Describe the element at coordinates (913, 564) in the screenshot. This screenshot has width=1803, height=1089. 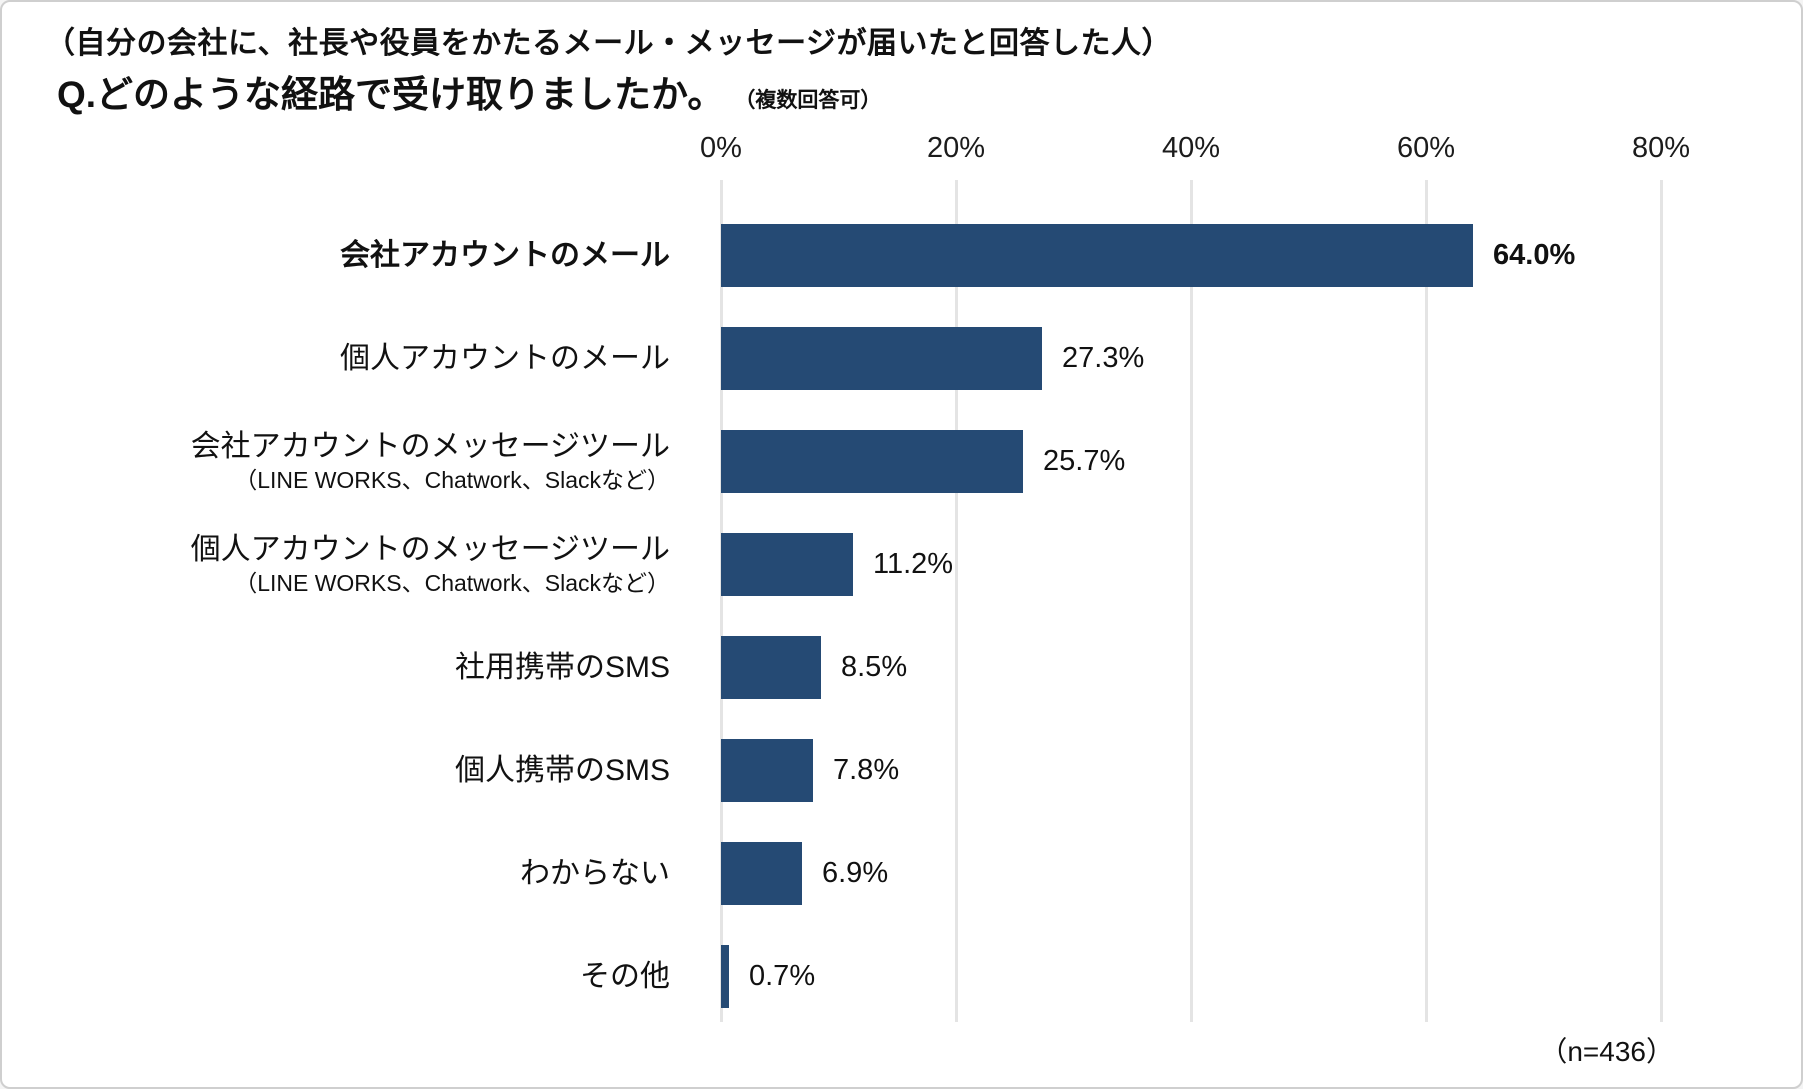
I see `bar-value-3: 11.2%` at that location.